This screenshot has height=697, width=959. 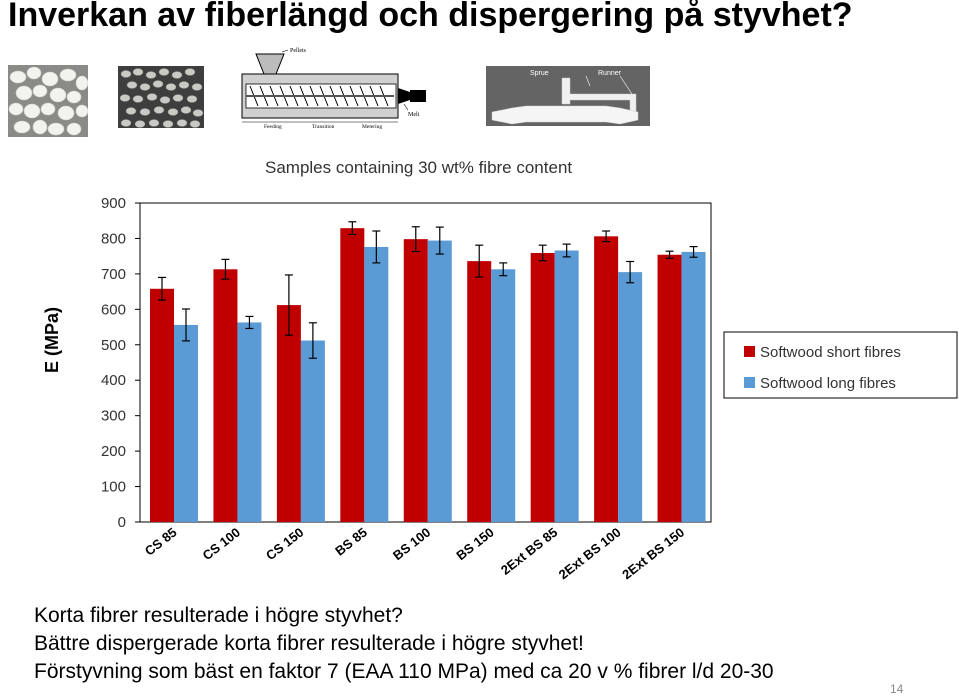 What do you see at coordinates (830, 352) in the screenshot?
I see `legend-label-short: Softwood short fibres` at bounding box center [830, 352].